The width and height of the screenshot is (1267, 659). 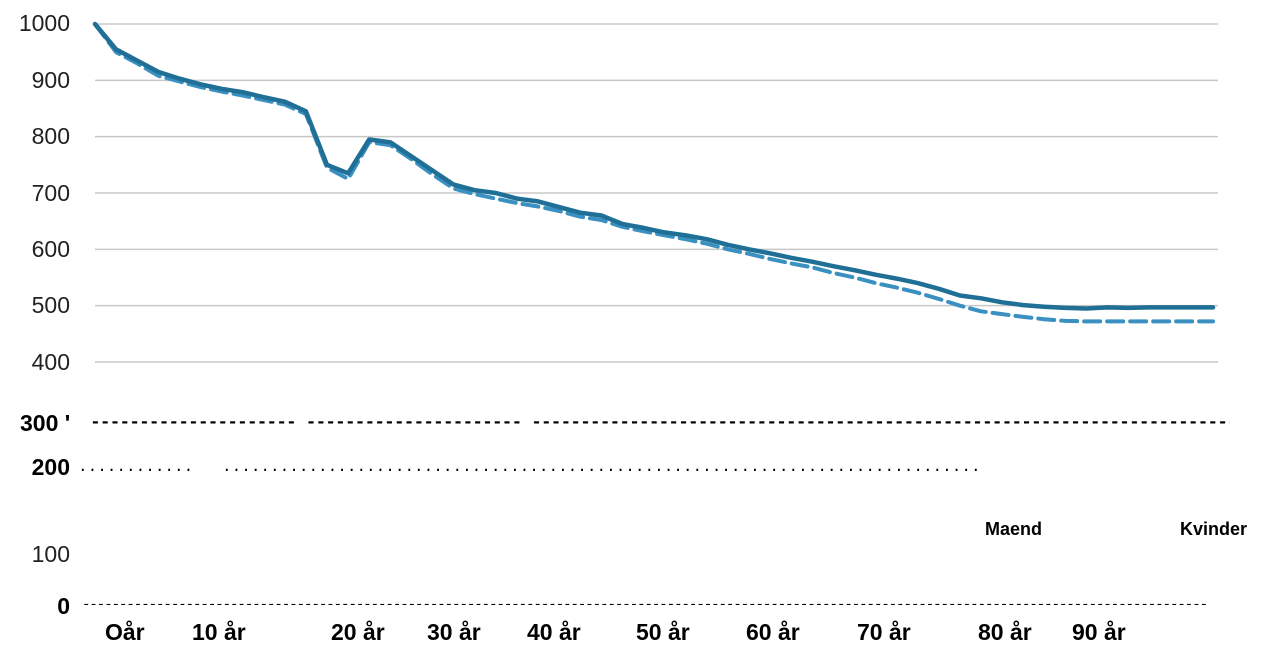 I want to click on x-tick-label: Oår, so click(x=125, y=632).